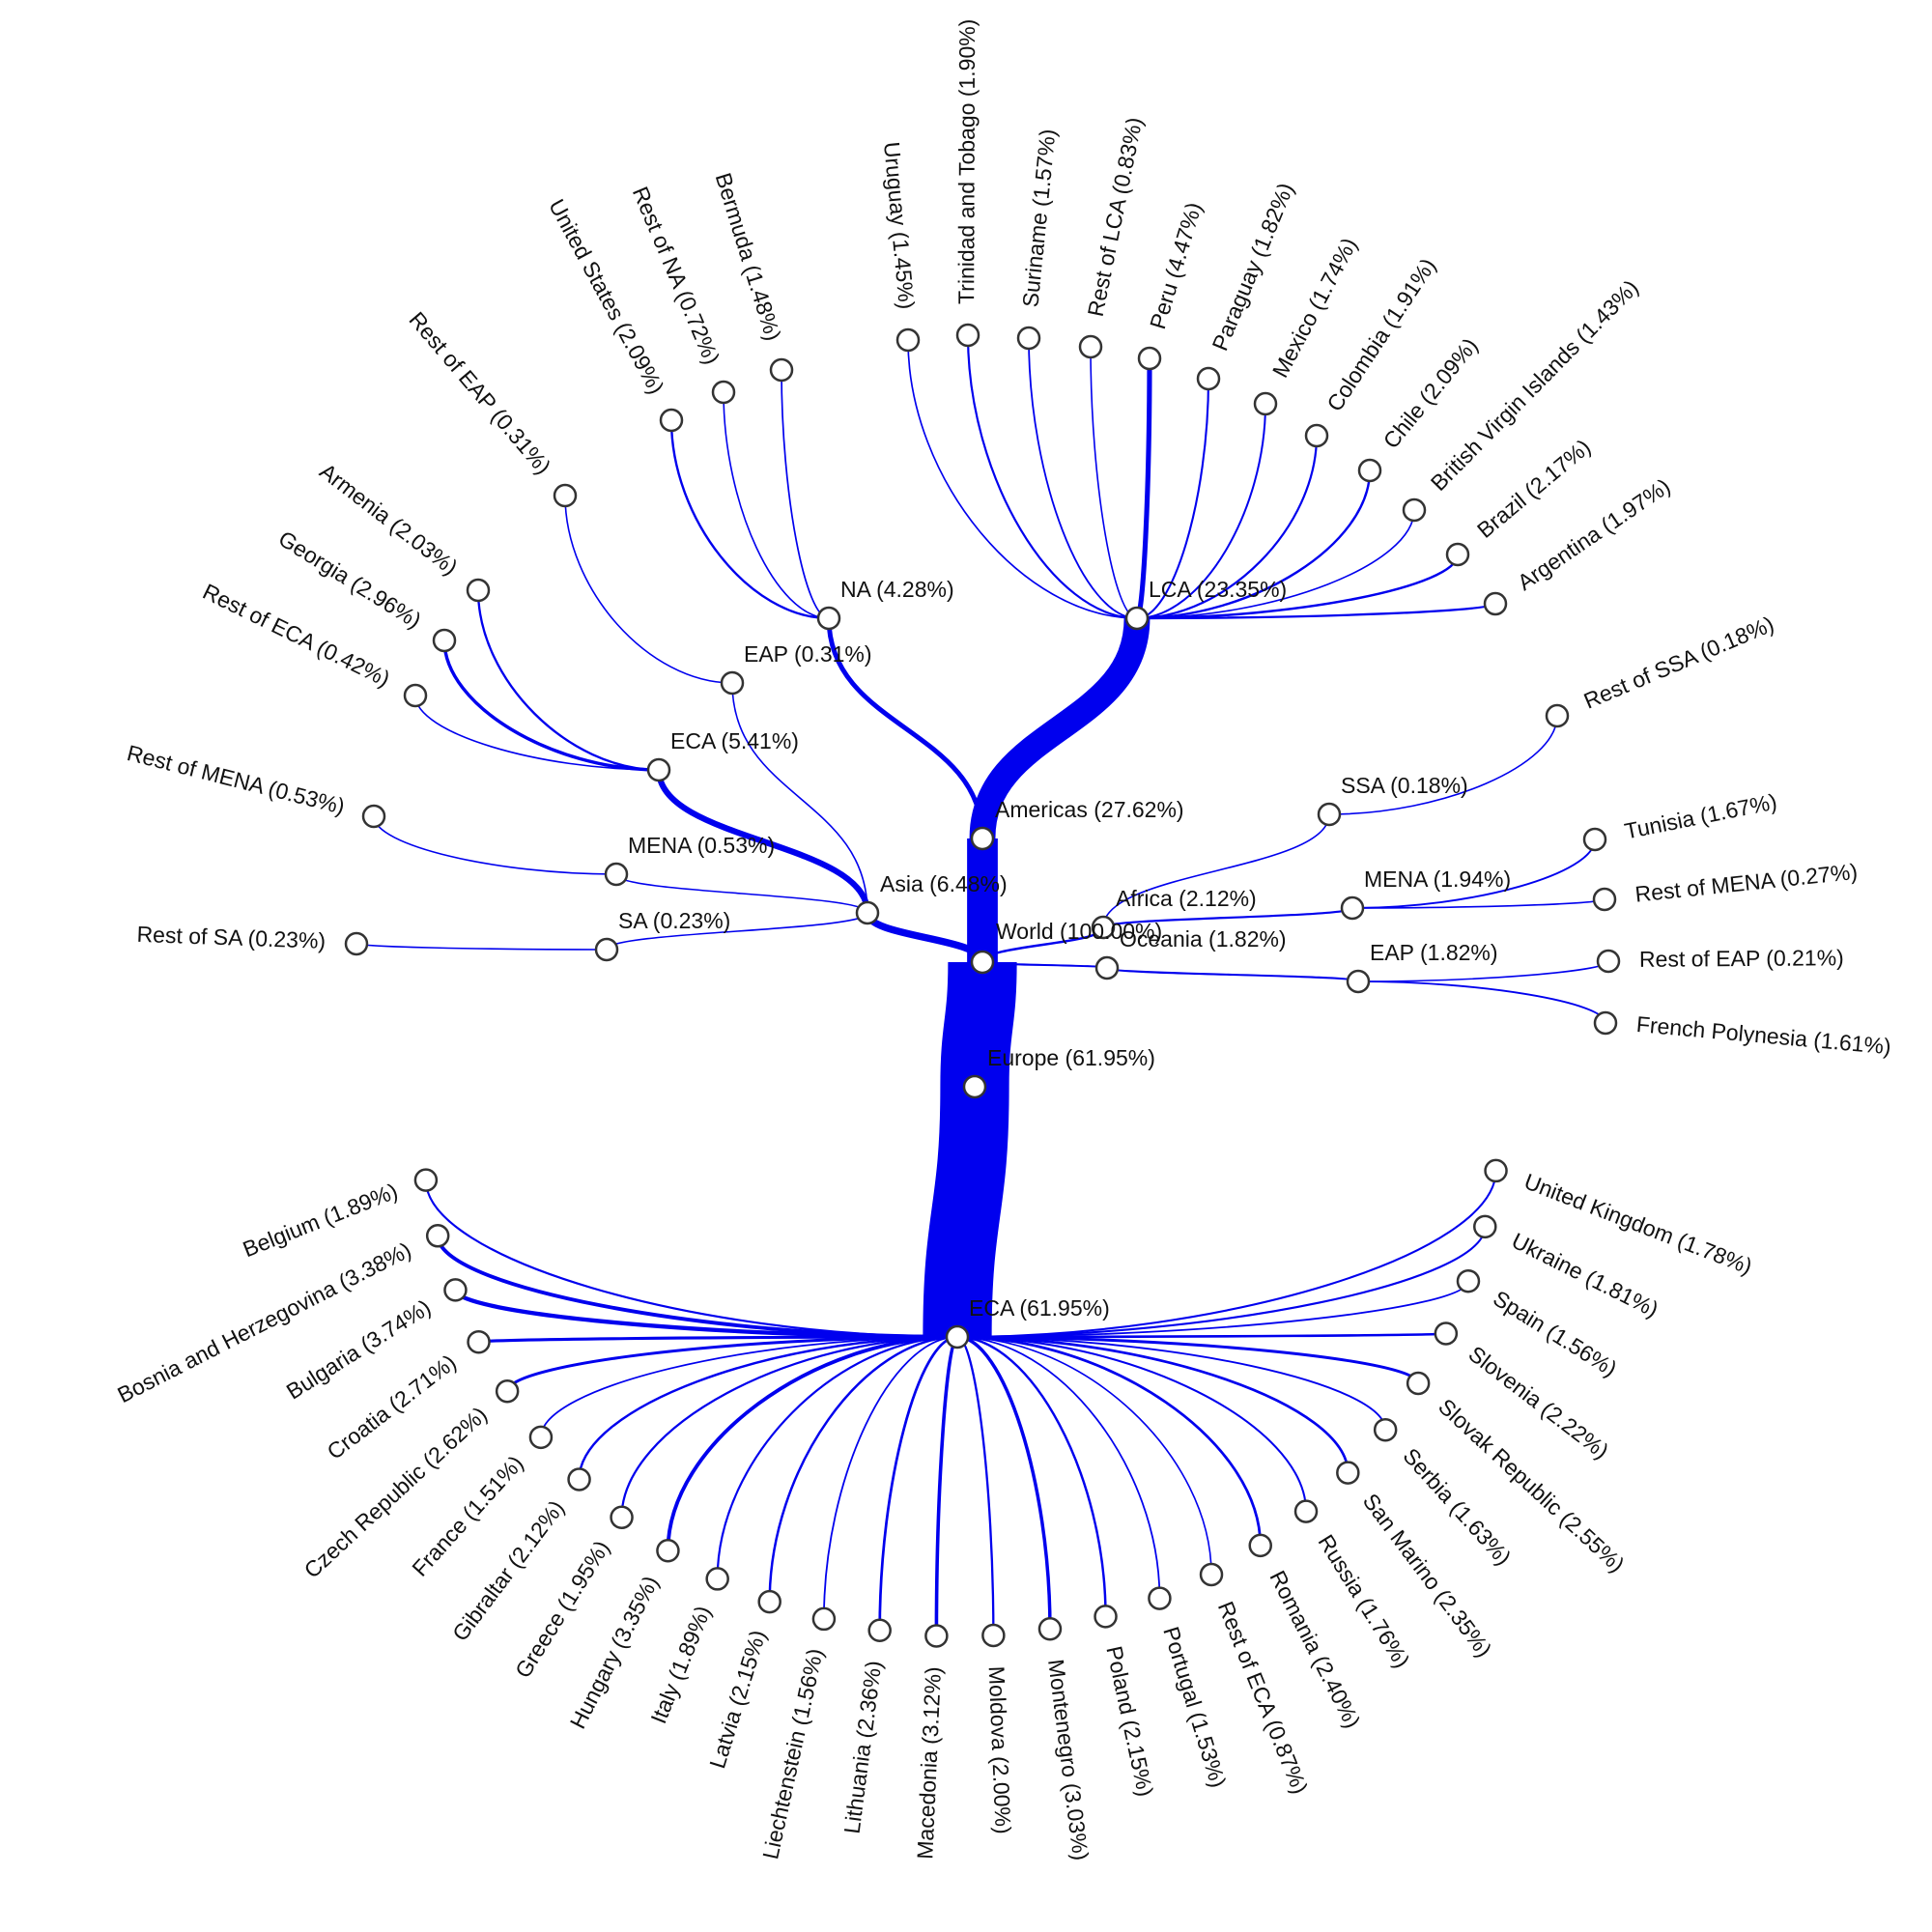 This screenshot has height=1932, width=1932. I want to click on leaf-node-mexico, so click(1265, 403).